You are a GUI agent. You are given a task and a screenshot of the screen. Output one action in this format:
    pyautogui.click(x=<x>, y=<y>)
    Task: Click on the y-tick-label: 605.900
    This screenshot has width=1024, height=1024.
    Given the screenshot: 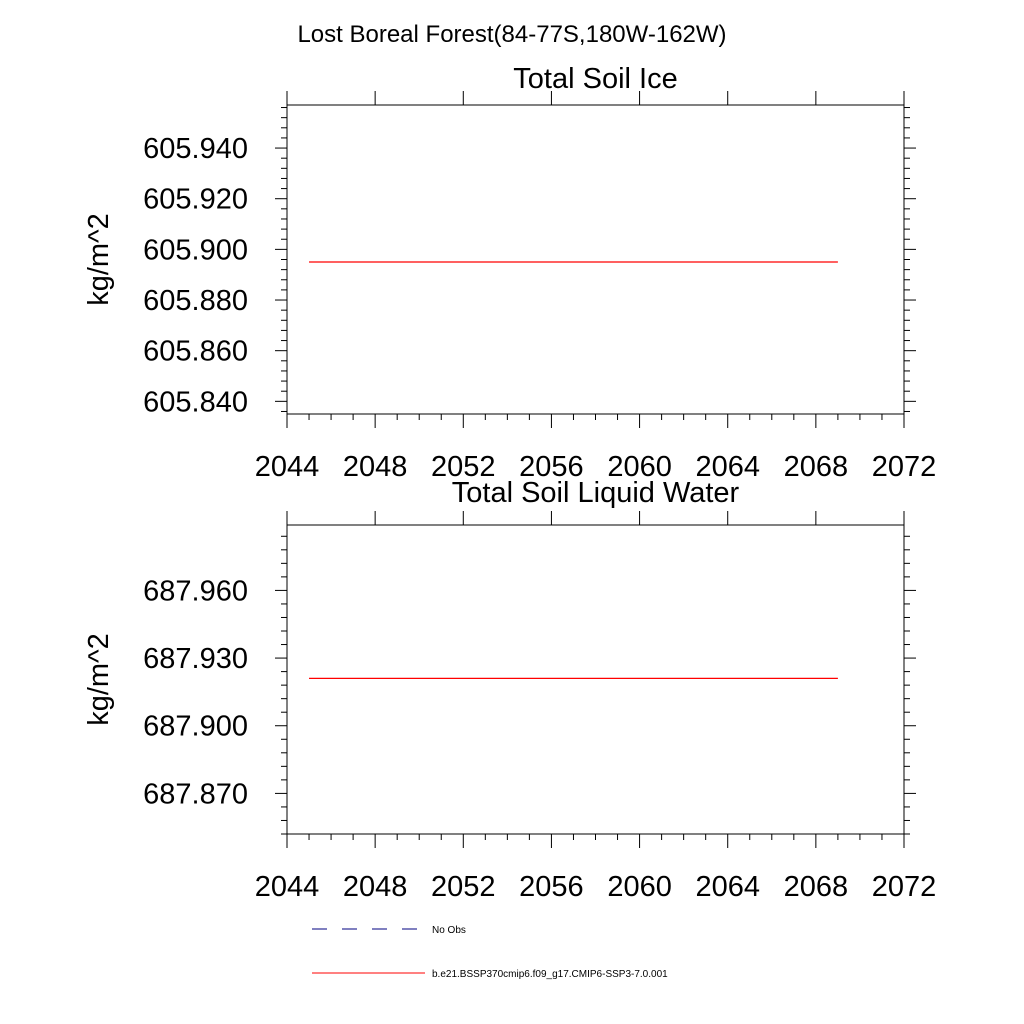 What is the action you would take?
    pyautogui.click(x=195, y=250)
    